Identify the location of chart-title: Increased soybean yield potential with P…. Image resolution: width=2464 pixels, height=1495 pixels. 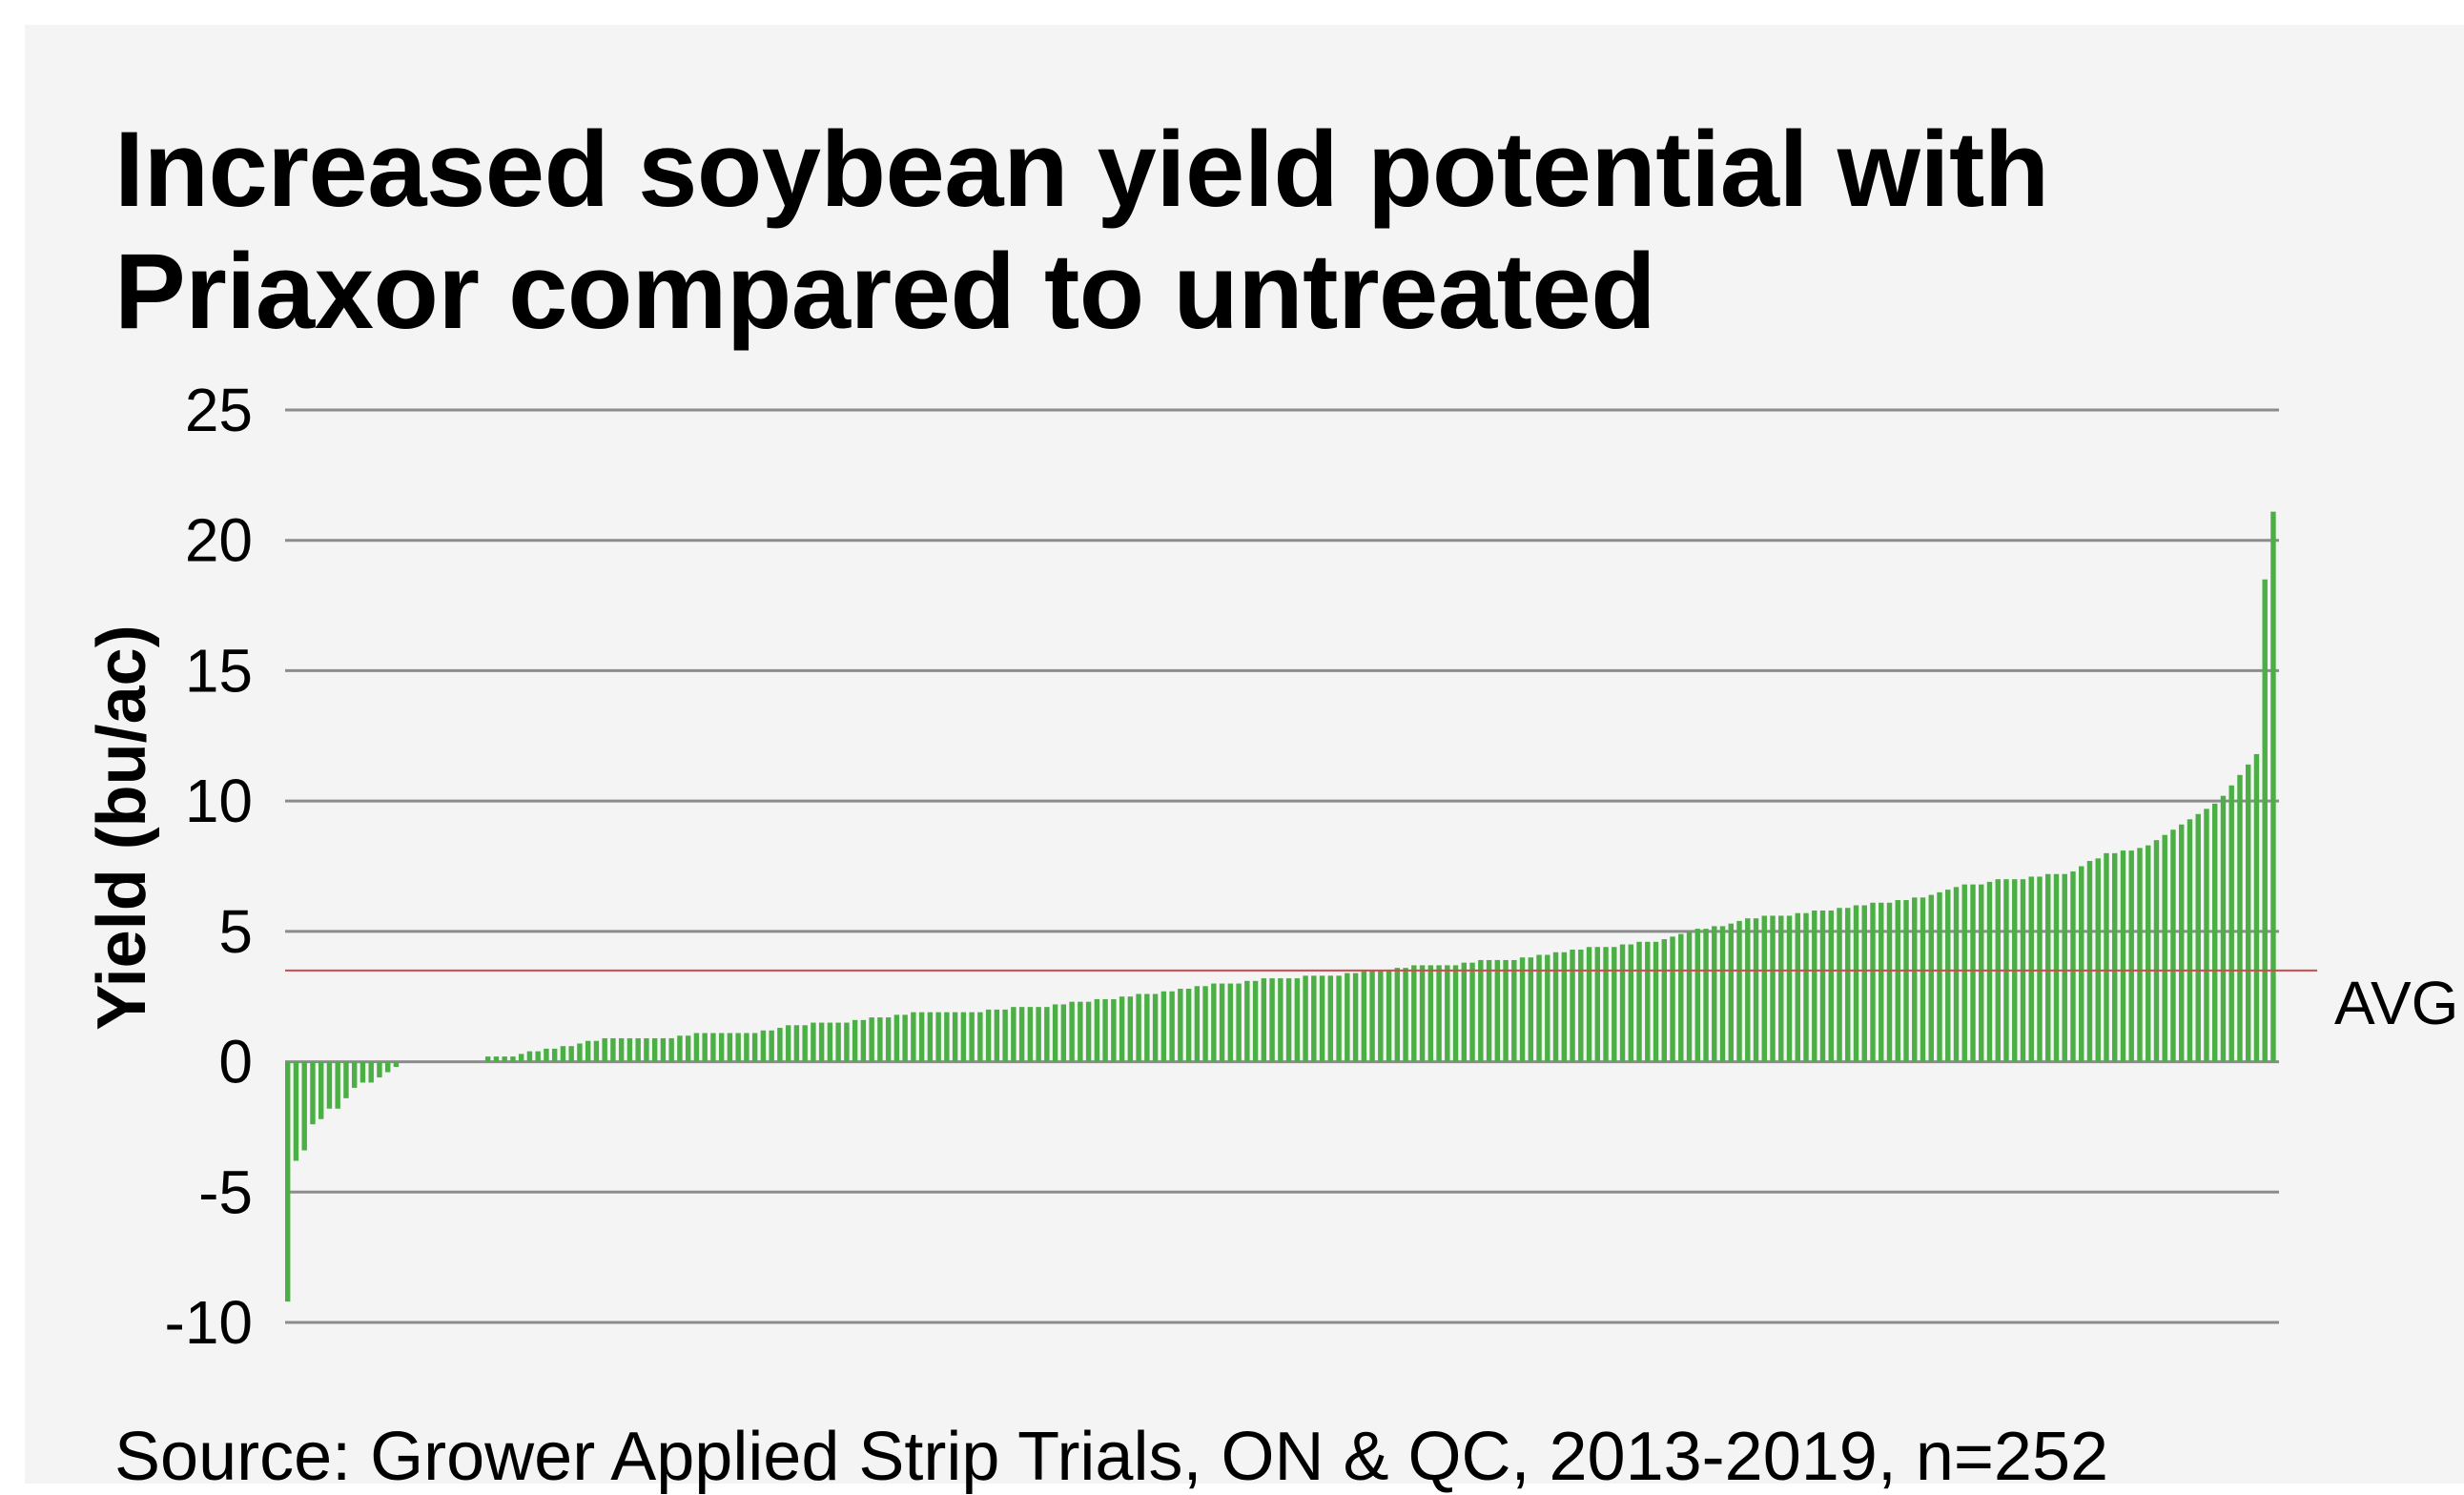
(1081, 231).